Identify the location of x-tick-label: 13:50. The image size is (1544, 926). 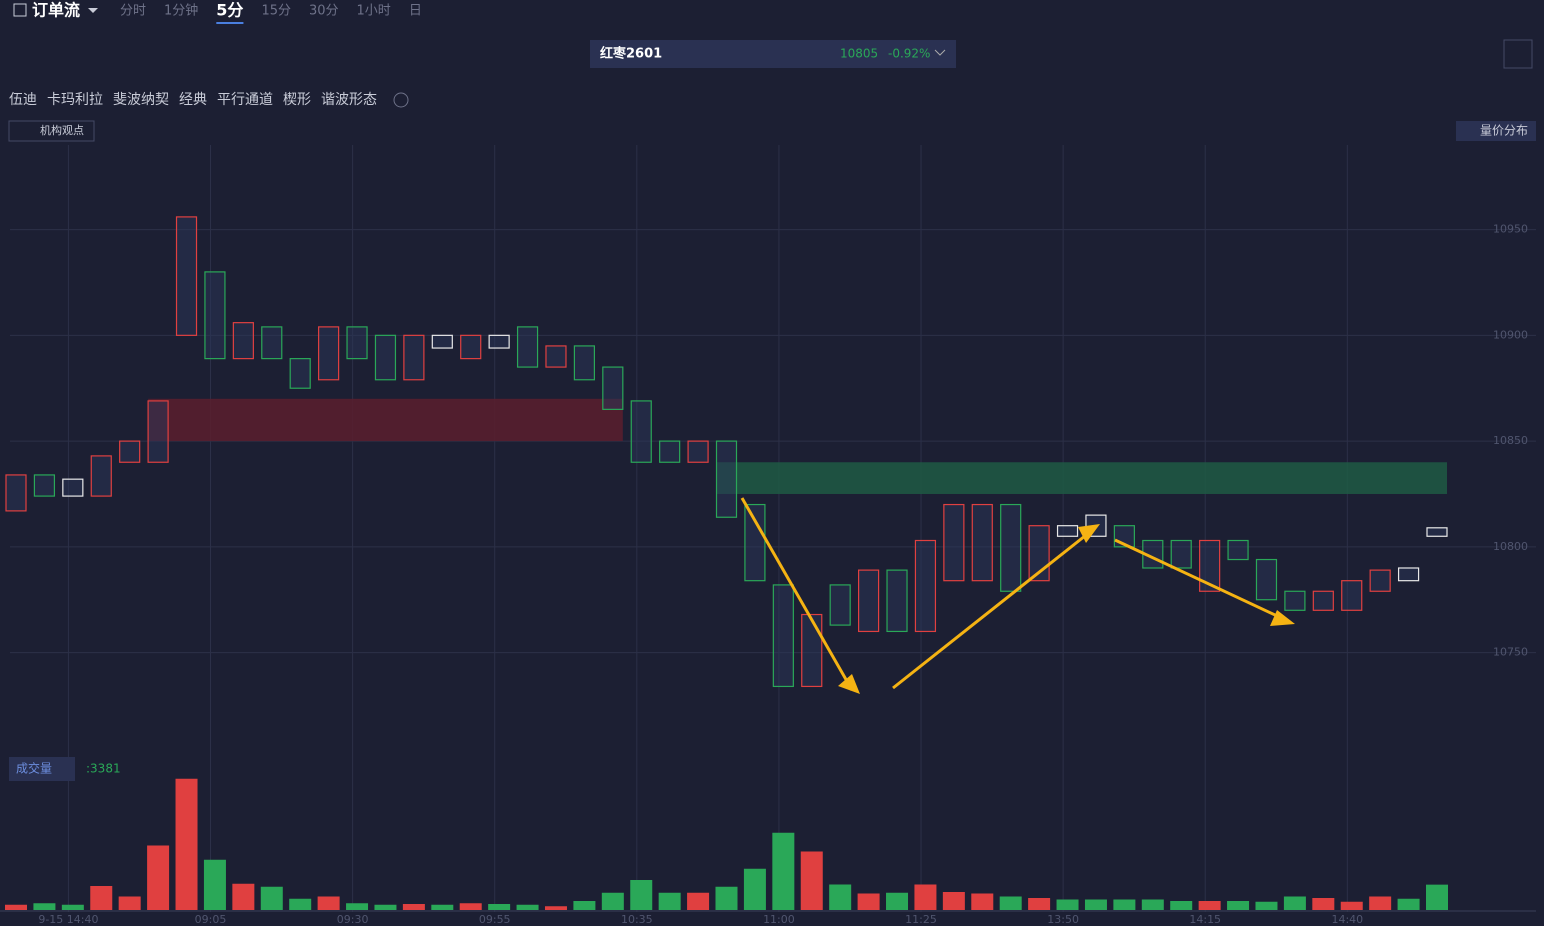
(1063, 919).